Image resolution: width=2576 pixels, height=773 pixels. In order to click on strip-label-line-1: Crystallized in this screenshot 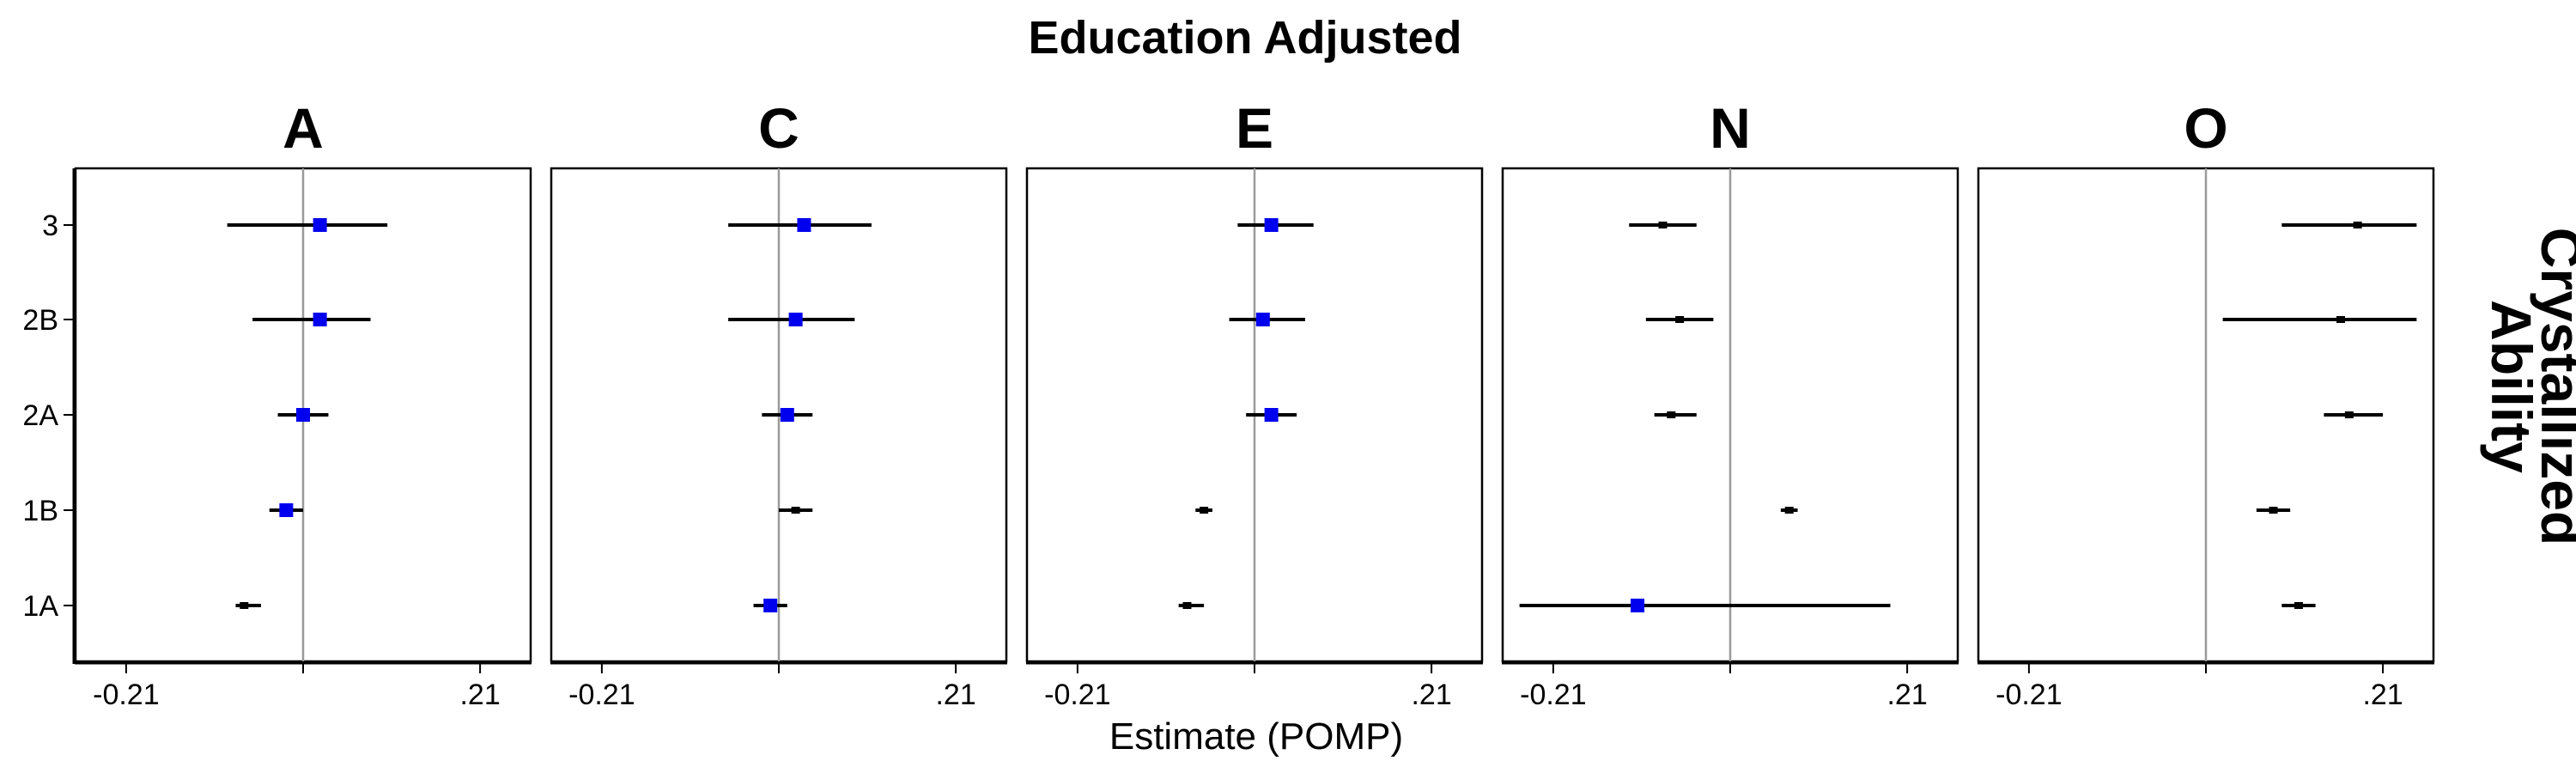, I will do `click(2553, 386)`.